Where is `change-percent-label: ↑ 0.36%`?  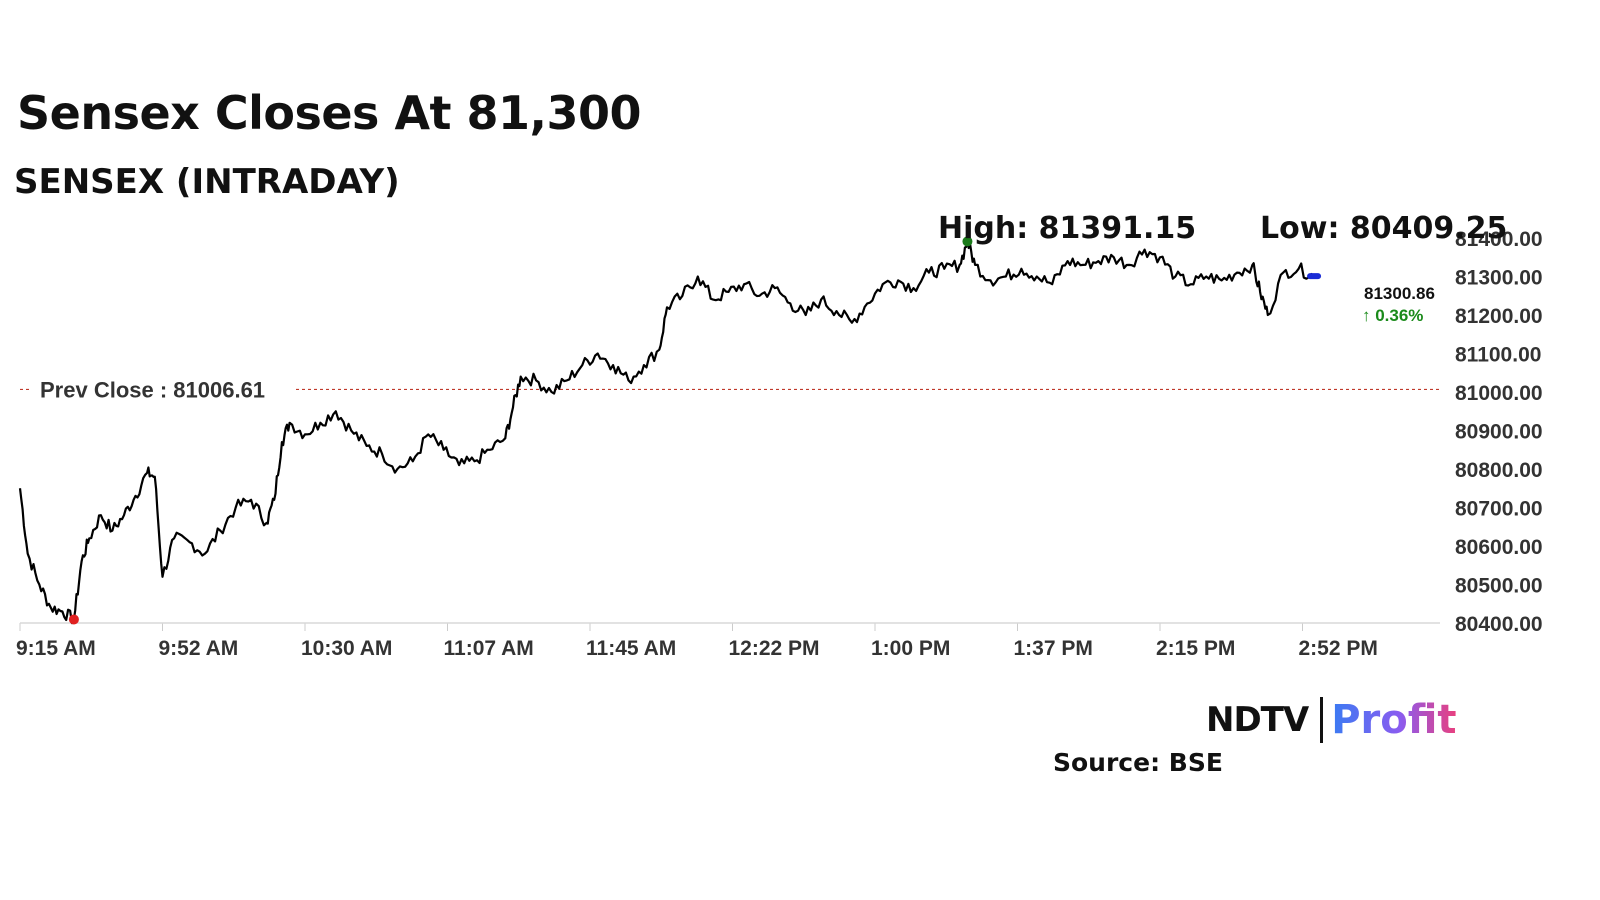 change-percent-label: ↑ 0.36% is located at coordinates (1392, 315).